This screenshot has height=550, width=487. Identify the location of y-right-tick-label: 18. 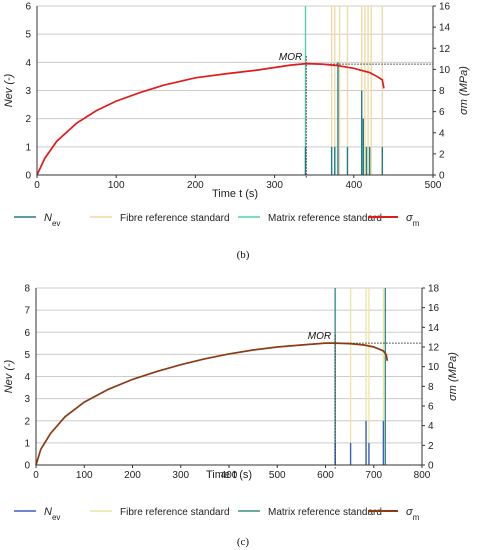
(434, 289).